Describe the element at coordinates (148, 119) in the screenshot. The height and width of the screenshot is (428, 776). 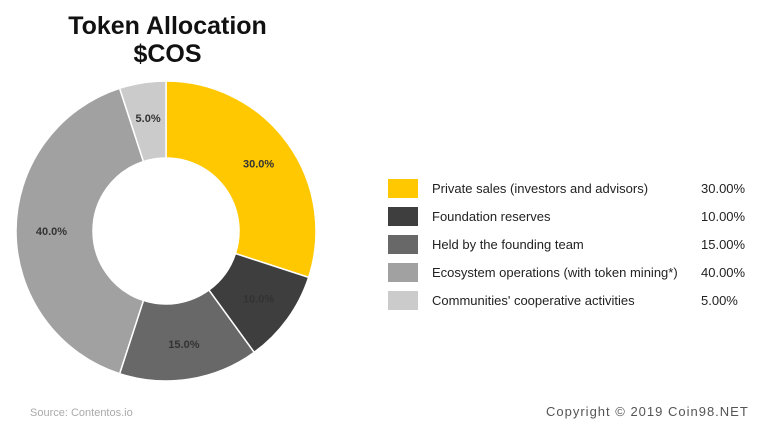
I see `slice-label: 5.0%` at that location.